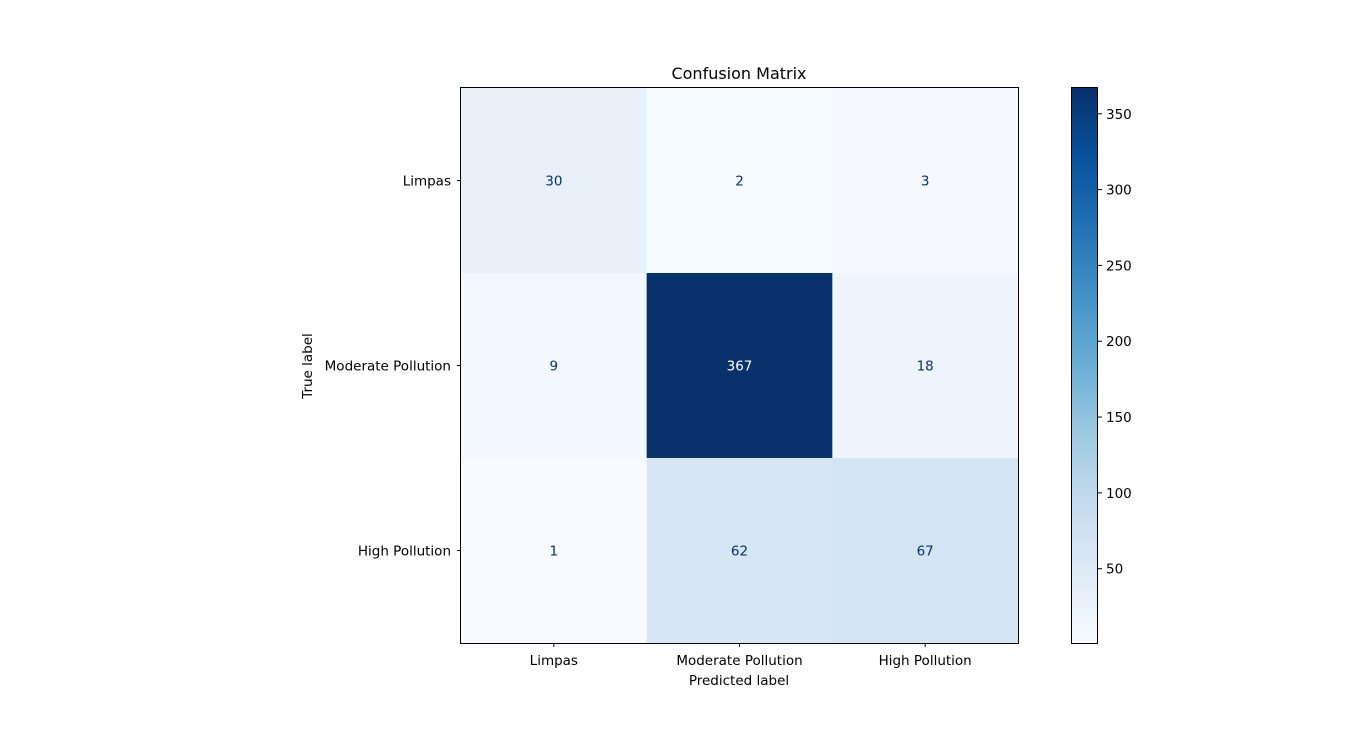 This screenshot has height=729, width=1366. Describe the element at coordinates (388, 367) in the screenshot. I see `y-tick-label: Moderate Pollution` at that location.